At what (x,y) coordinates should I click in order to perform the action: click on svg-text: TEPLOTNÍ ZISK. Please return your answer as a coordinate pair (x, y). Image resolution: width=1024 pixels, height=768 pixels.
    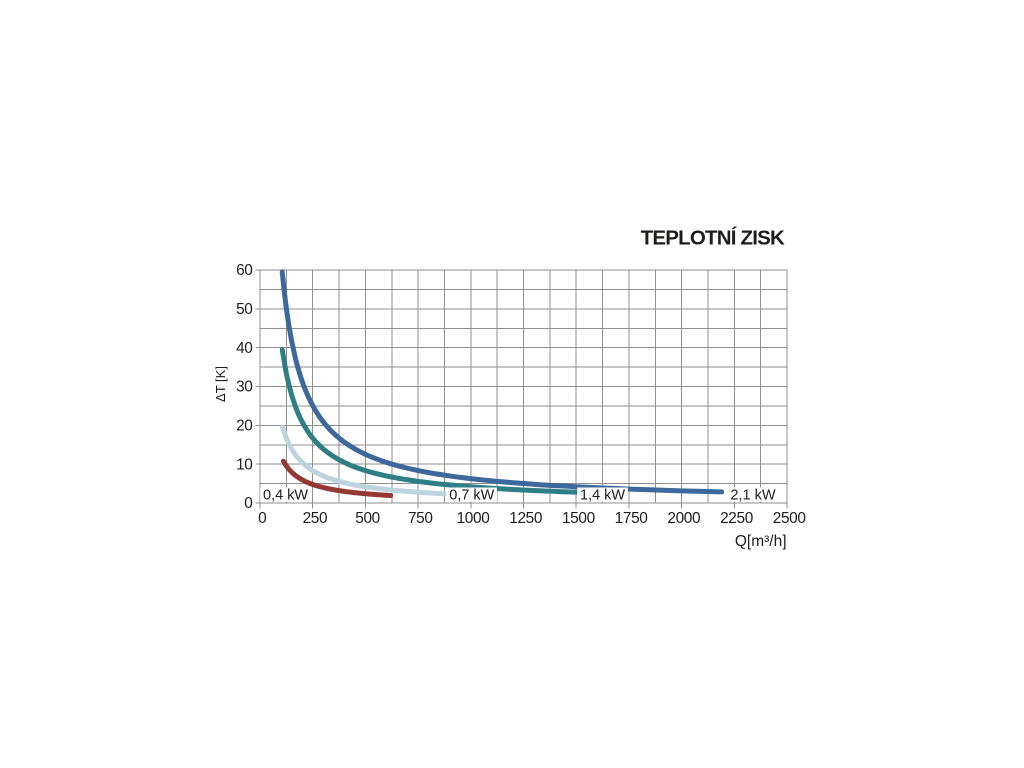
    Looking at the image, I should click on (713, 238).